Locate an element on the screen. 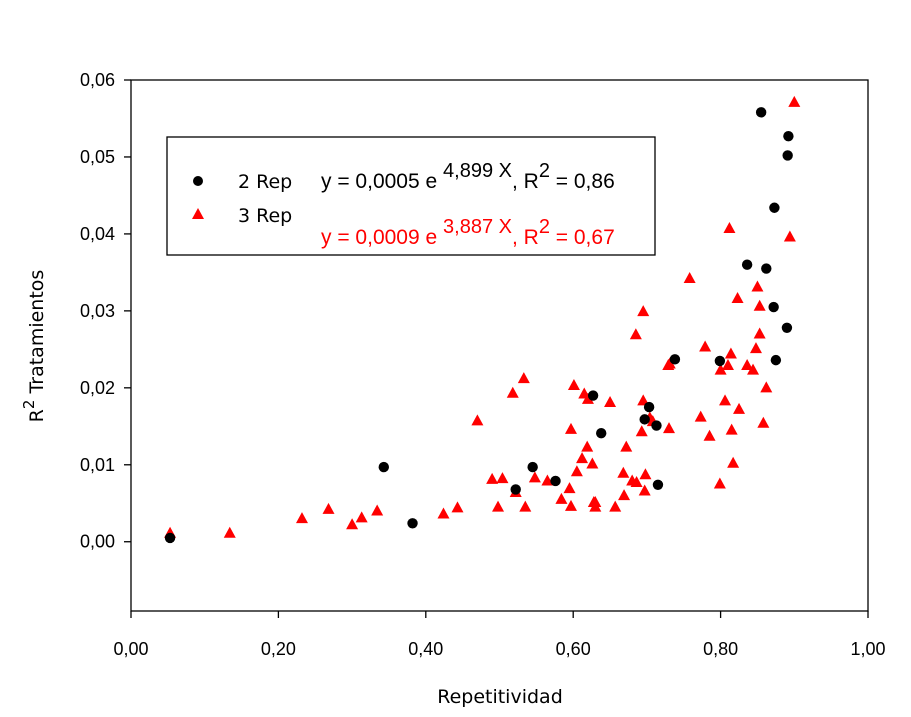 This screenshot has height=717, width=911. y-tick-label: 0,01 is located at coordinates (97, 465).